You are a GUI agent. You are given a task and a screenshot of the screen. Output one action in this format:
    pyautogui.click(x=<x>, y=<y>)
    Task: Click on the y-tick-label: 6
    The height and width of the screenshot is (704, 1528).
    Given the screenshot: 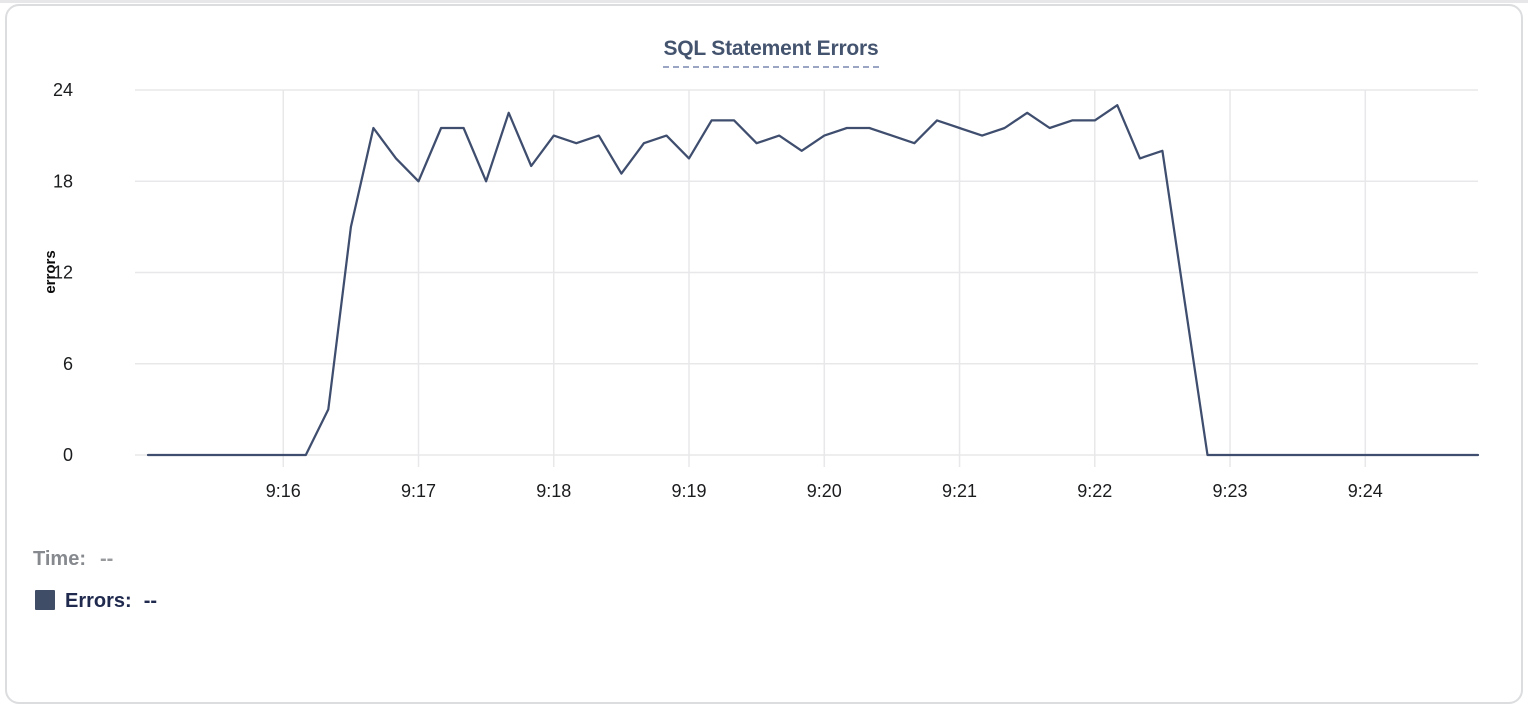 What is the action you would take?
    pyautogui.click(x=68, y=364)
    